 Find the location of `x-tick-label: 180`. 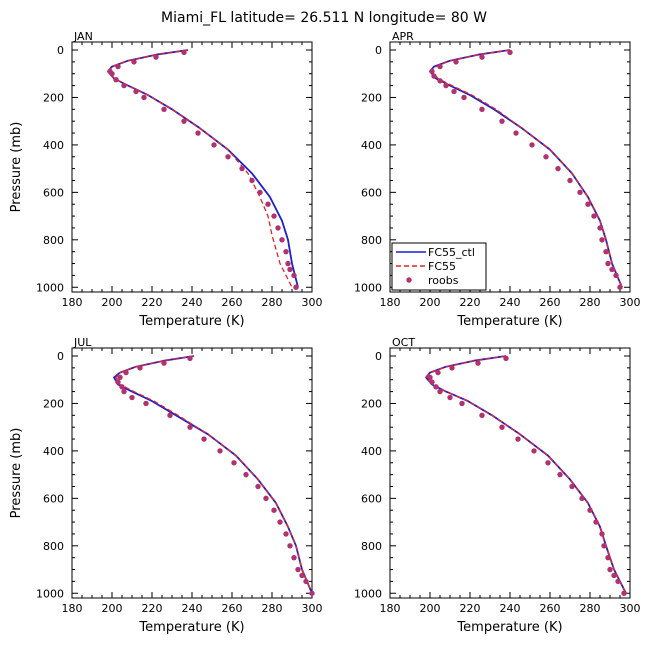

x-tick-label: 180 is located at coordinates (72, 302).